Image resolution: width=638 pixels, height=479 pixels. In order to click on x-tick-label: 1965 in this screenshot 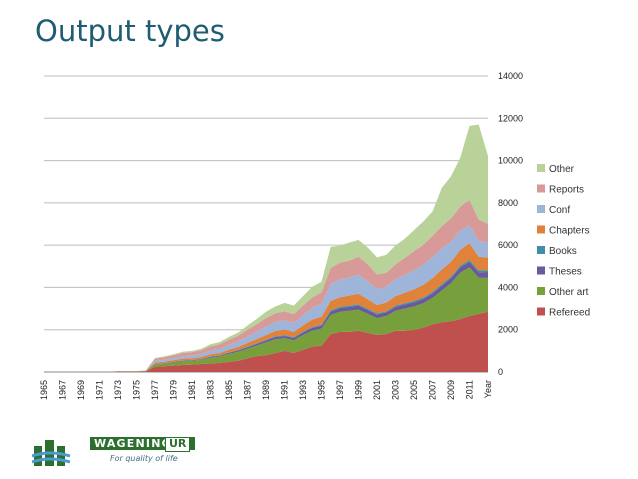, I will do `click(44, 390)`.